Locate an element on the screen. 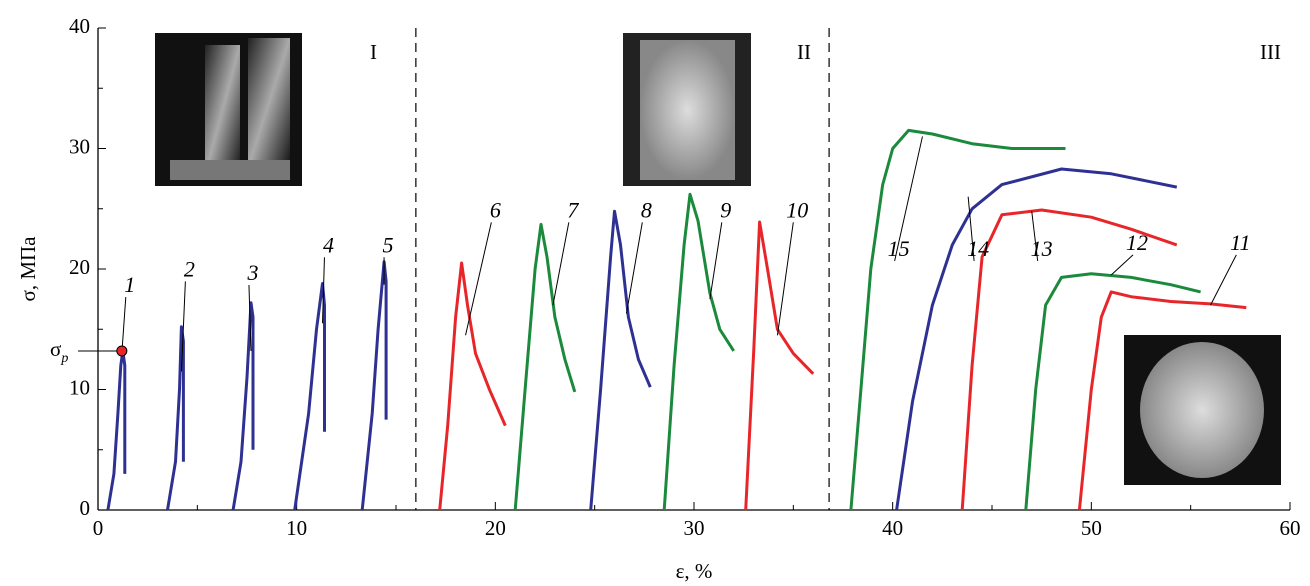 The image size is (1310, 586). curve-label: 3 is located at coordinates (252, 272).